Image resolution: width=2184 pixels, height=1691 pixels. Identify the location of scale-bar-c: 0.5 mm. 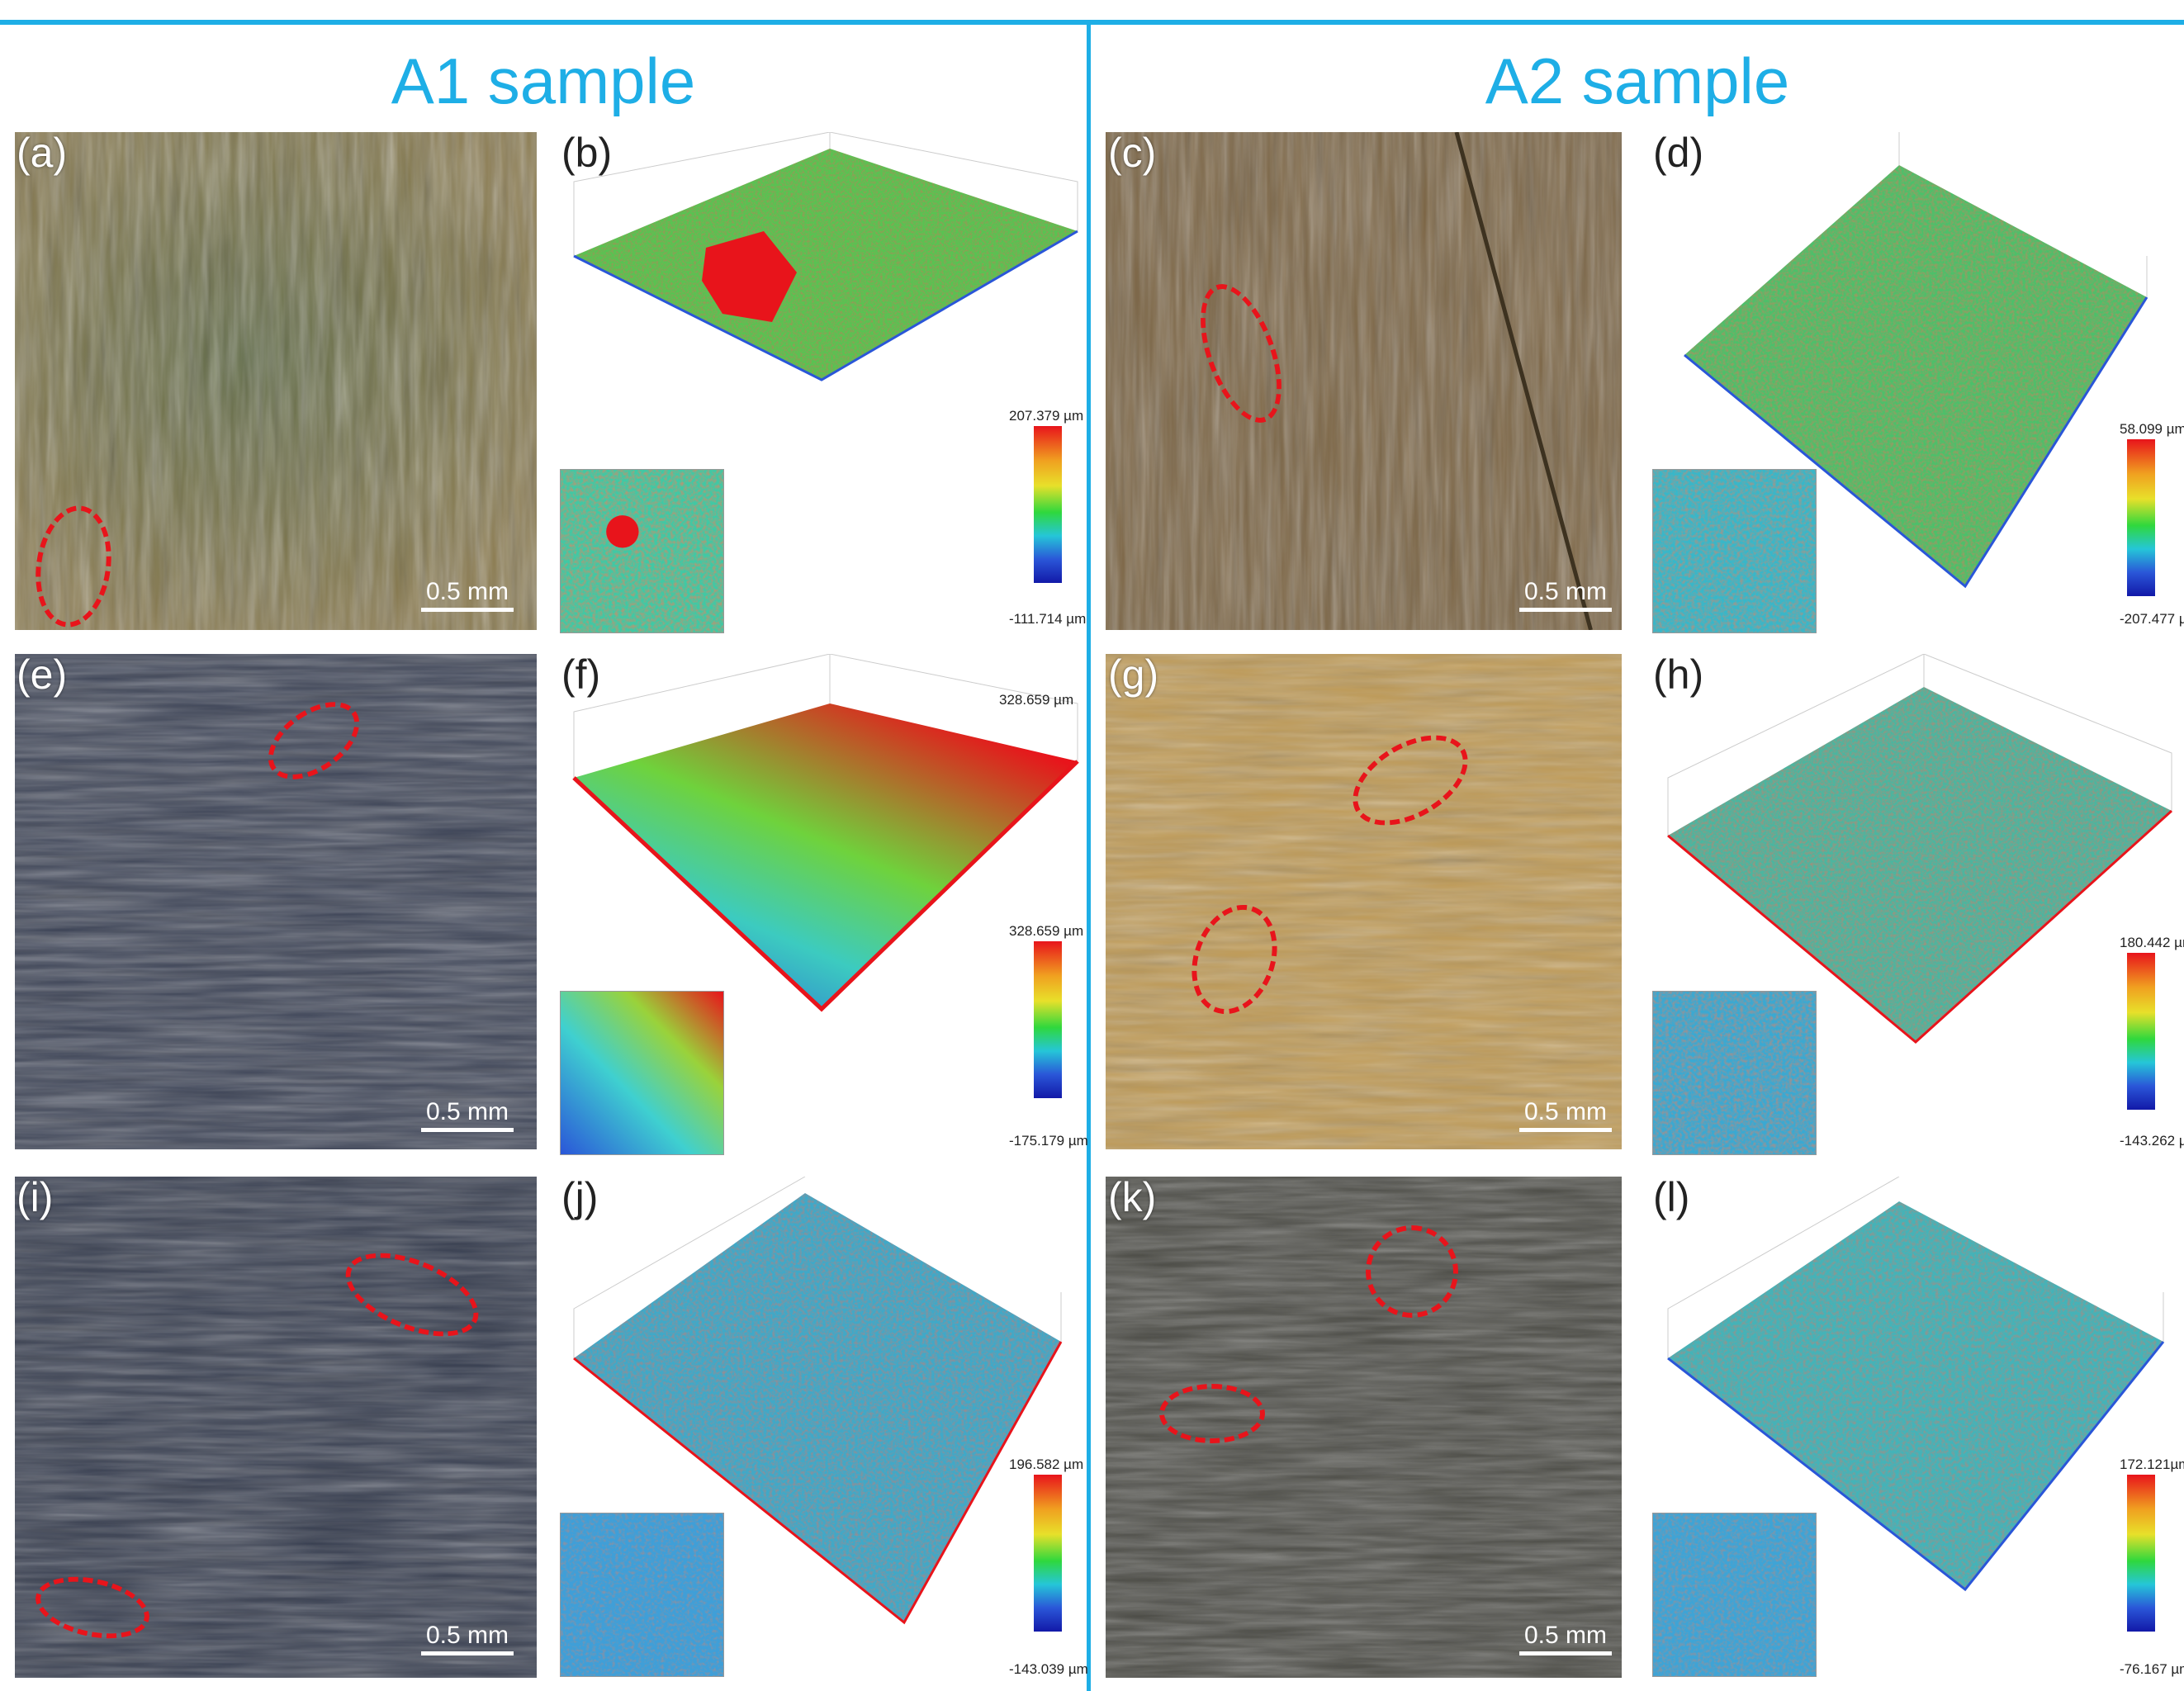
(1565, 595).